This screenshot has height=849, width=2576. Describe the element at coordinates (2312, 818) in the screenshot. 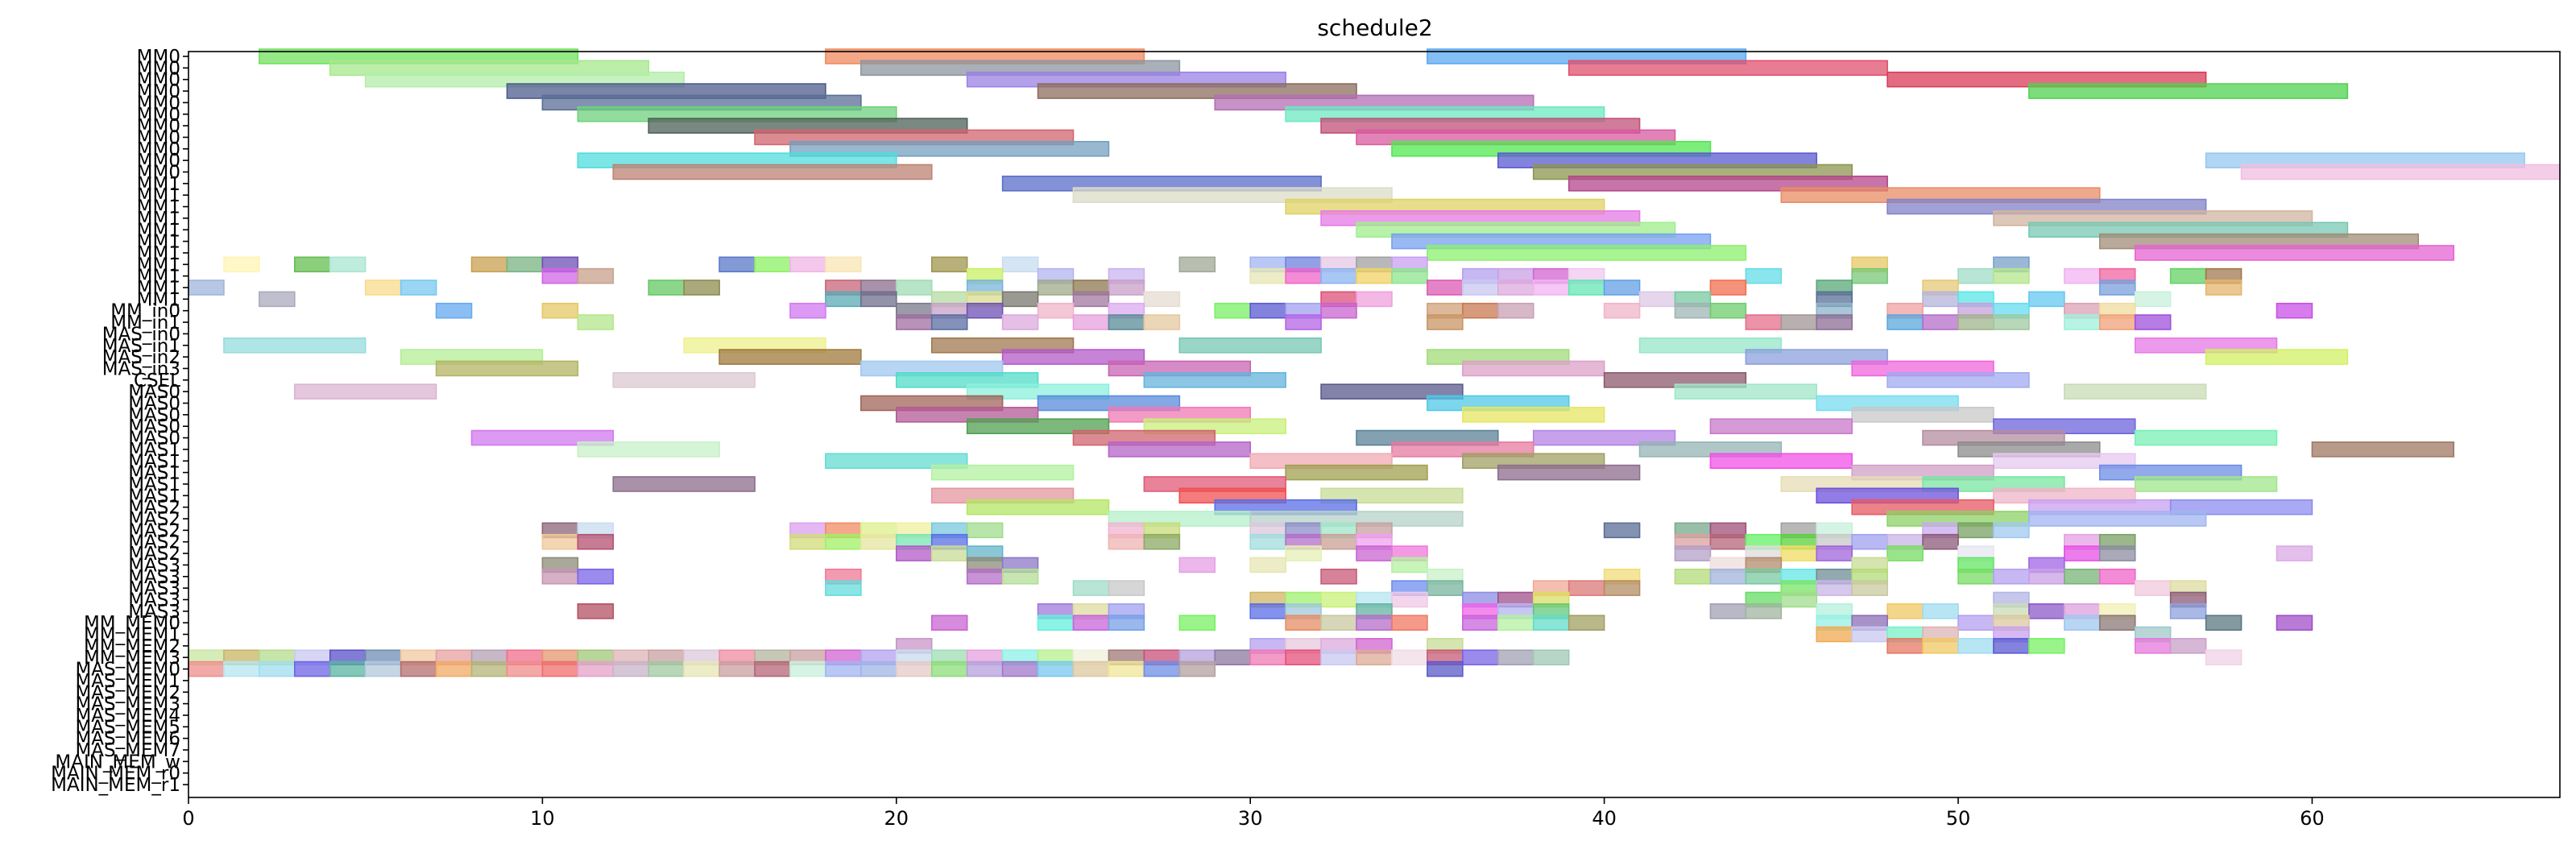

I see `x-tick-label: 60` at that location.